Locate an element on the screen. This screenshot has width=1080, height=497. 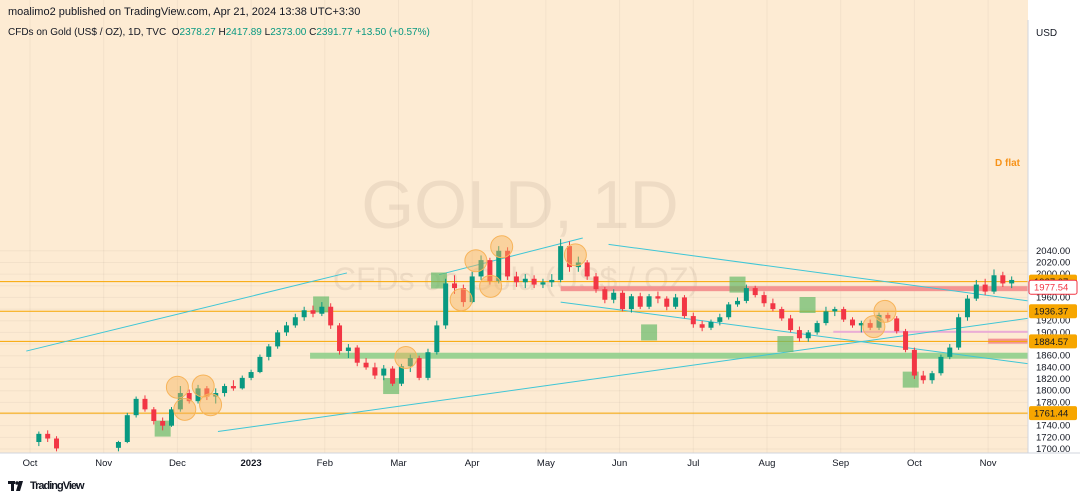
price-tag-label: 1761.44 is located at coordinates (1051, 414).